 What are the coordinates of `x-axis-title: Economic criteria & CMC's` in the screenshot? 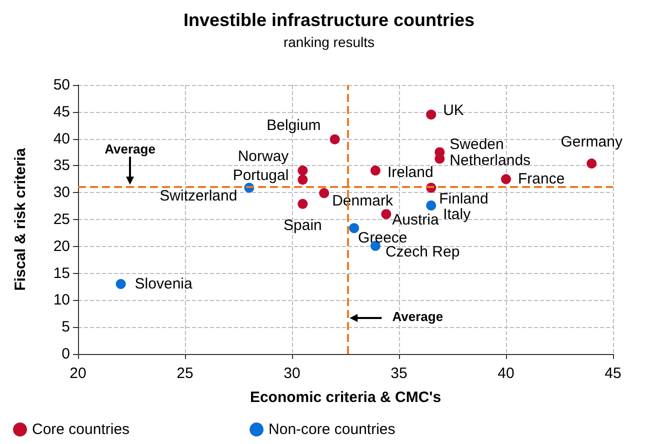 It's located at (346, 397).